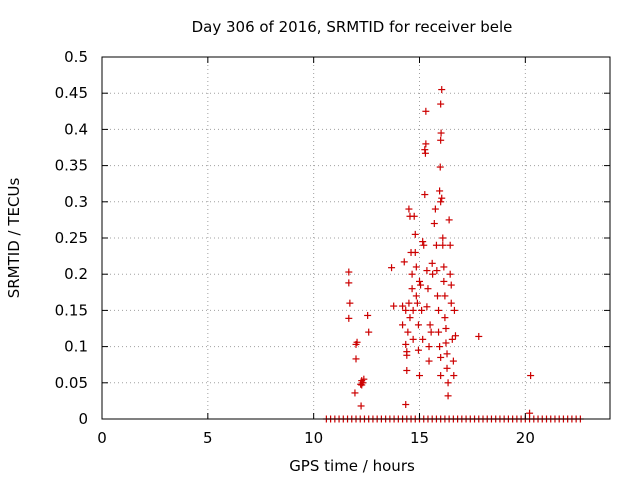 Image resolution: width=640 pixels, height=480 pixels. What do you see at coordinates (419, 438) in the screenshot?
I see `x-tick-label: 15` at bounding box center [419, 438].